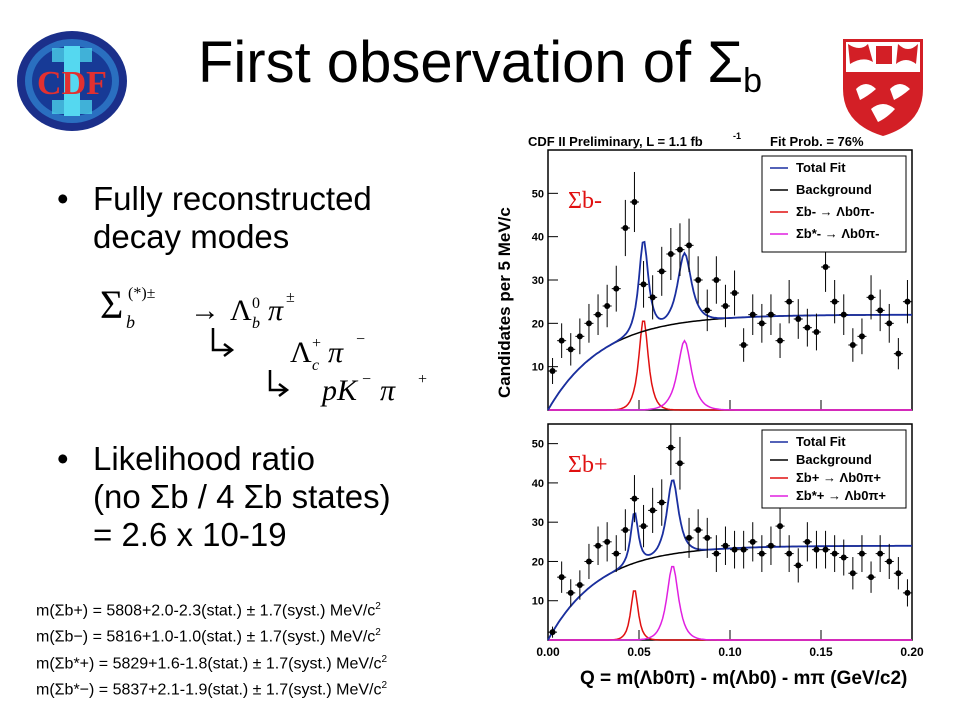  What do you see at coordinates (190, 534) in the screenshot?
I see `bullet-2-line-3: = 2.6 x 10-19` at bounding box center [190, 534].